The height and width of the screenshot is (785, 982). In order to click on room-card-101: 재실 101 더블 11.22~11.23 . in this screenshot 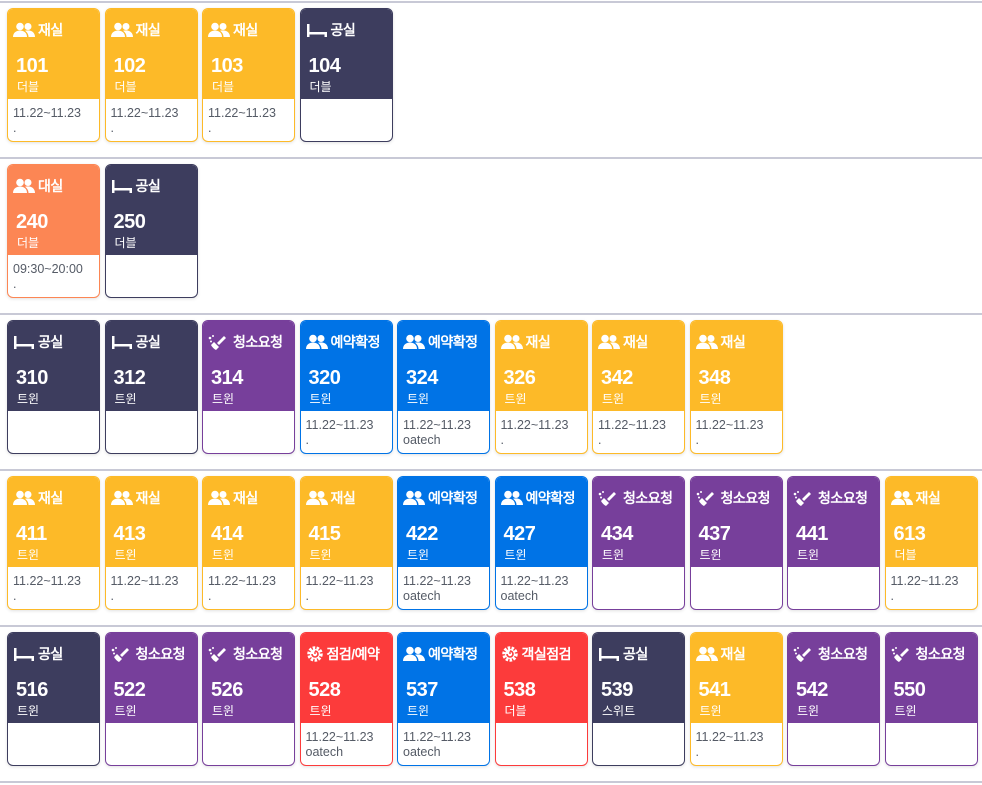, I will do `click(53, 75)`.